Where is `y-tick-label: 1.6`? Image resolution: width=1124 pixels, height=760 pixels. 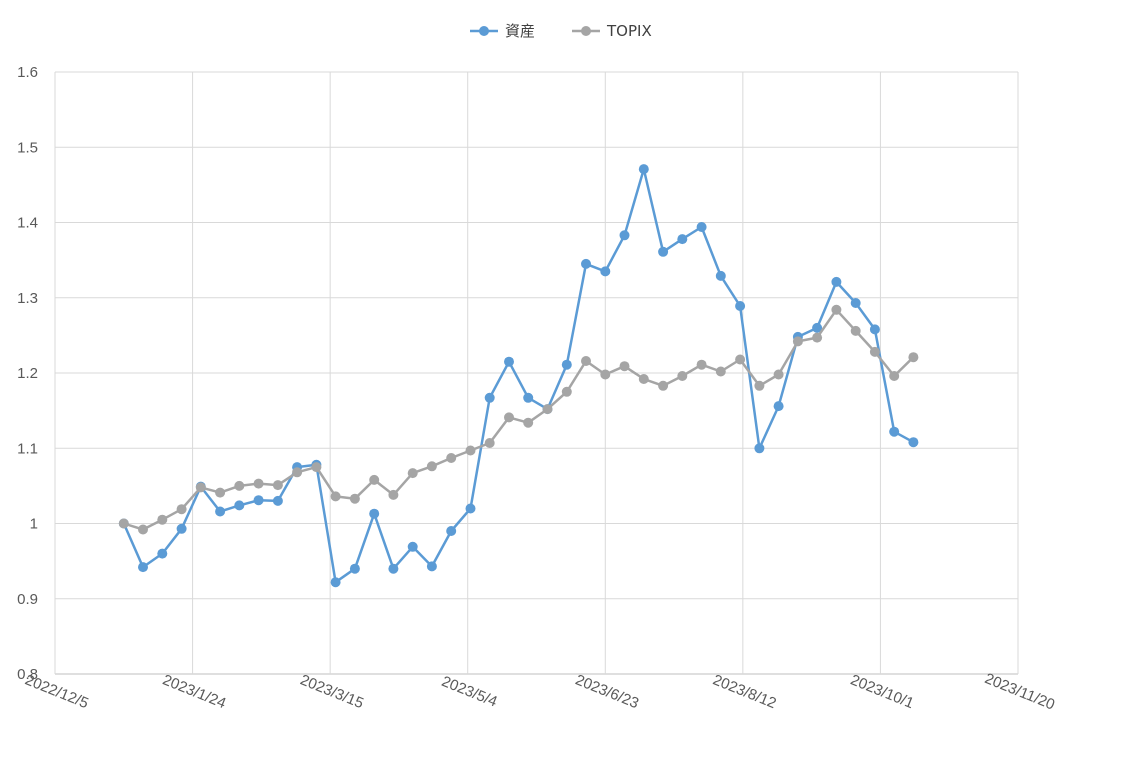
y-tick-label: 1.6 is located at coordinates (27, 72).